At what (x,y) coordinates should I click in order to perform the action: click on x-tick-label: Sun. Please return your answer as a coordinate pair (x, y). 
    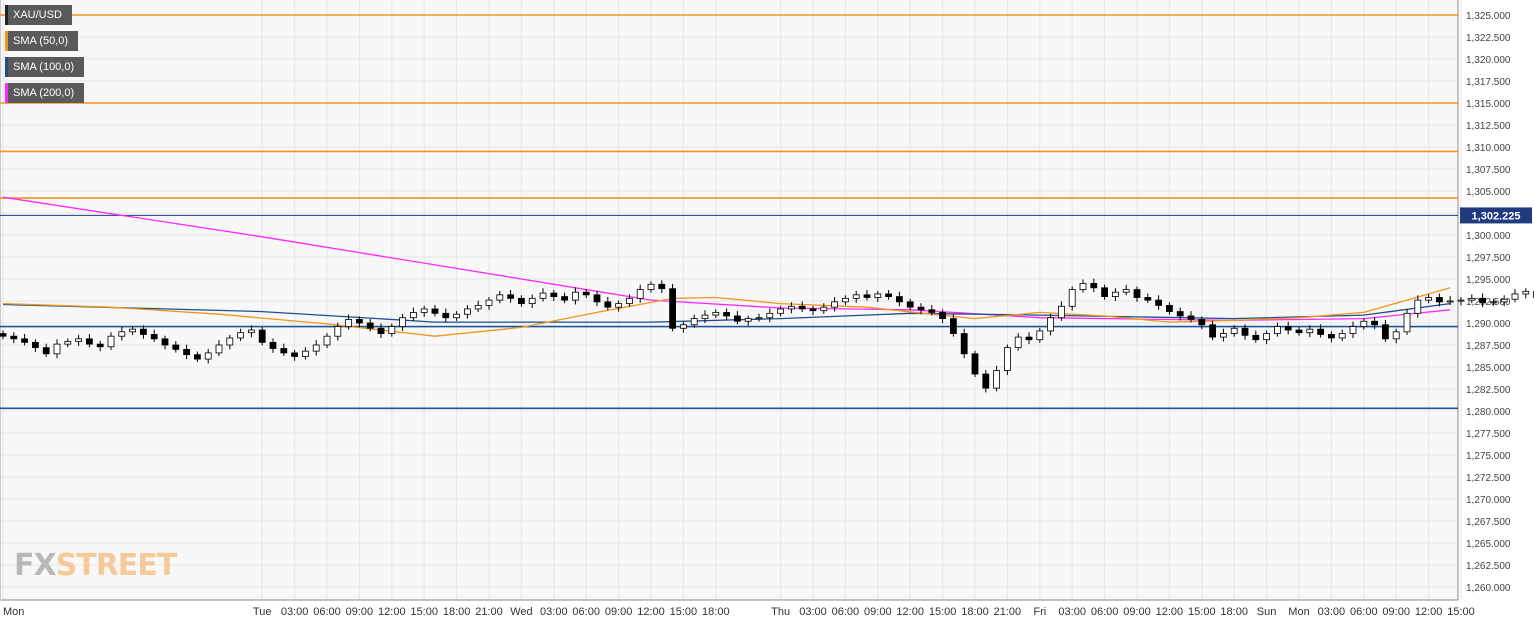
    Looking at the image, I should click on (1267, 612).